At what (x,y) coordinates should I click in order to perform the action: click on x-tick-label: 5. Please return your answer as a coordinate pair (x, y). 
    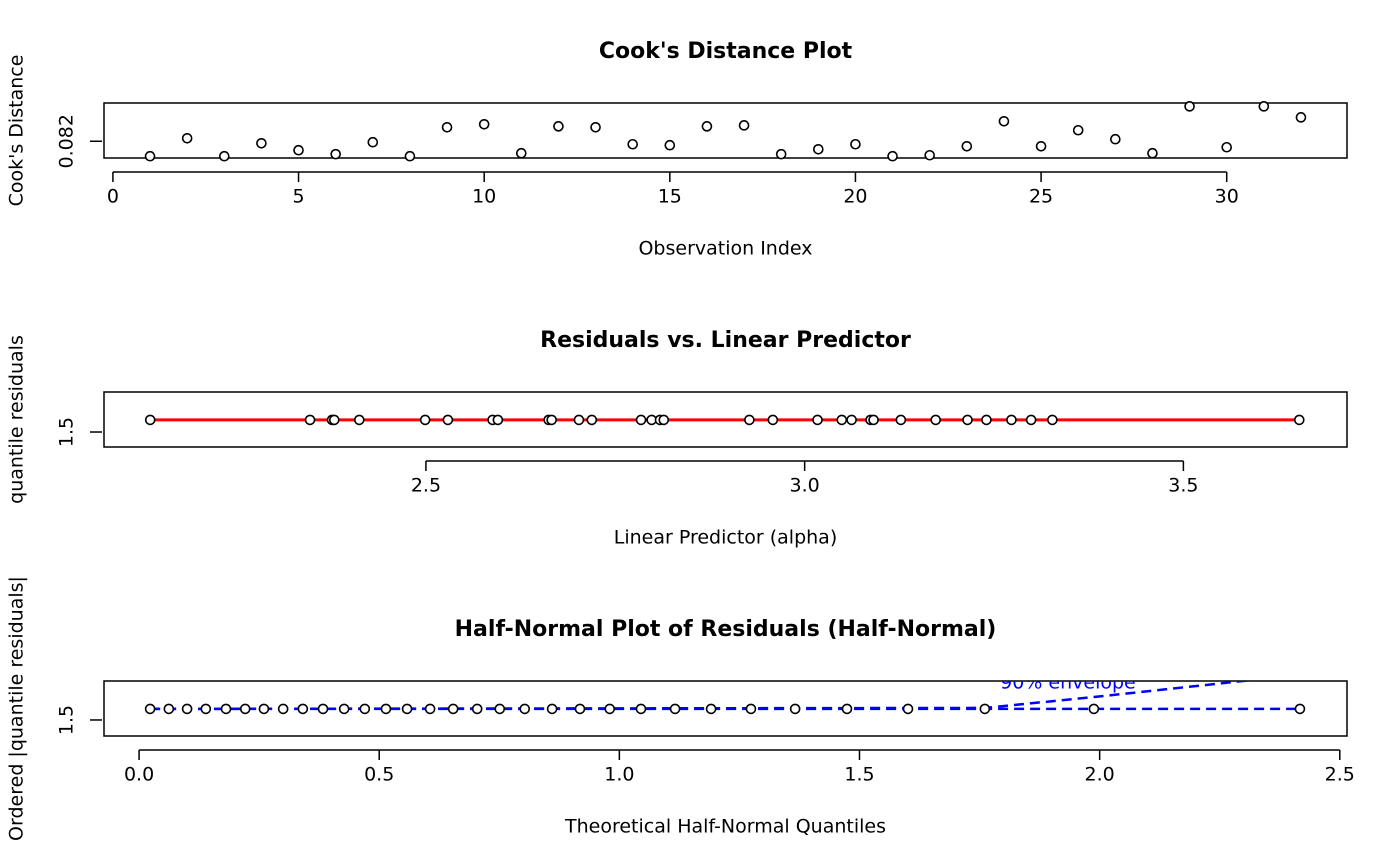
    Looking at the image, I should click on (298, 197).